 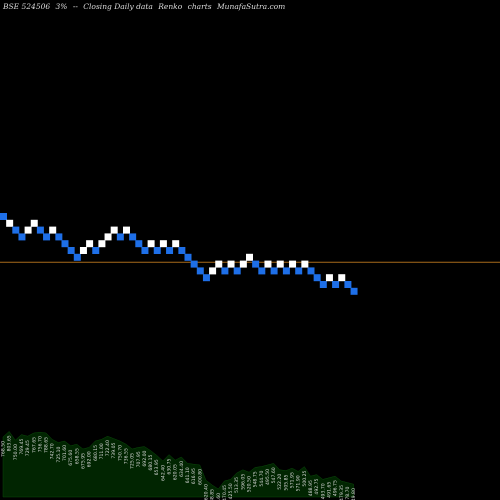 What do you see at coordinates (299, 483) in the screenshot?
I see `volume-value-label: 571.90` at bounding box center [299, 483].